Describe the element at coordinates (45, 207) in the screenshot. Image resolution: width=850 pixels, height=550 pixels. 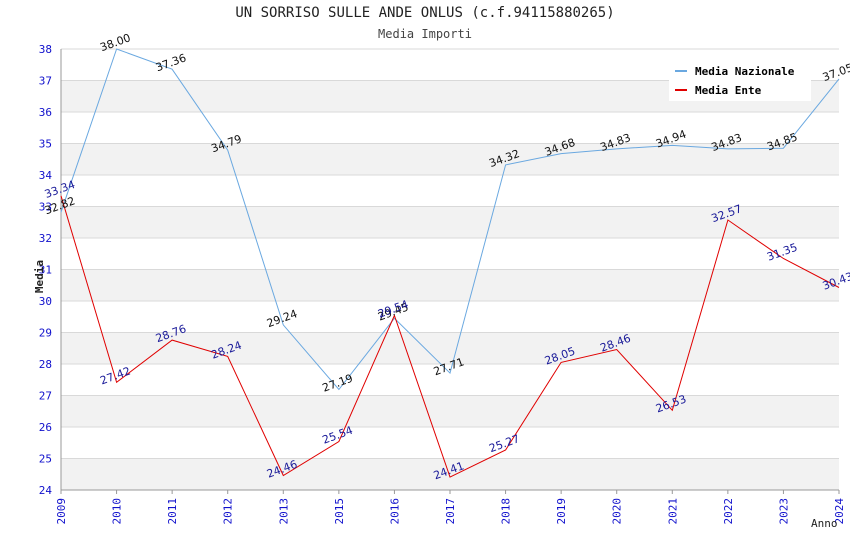
I see `y-tick-label: 33` at that location.